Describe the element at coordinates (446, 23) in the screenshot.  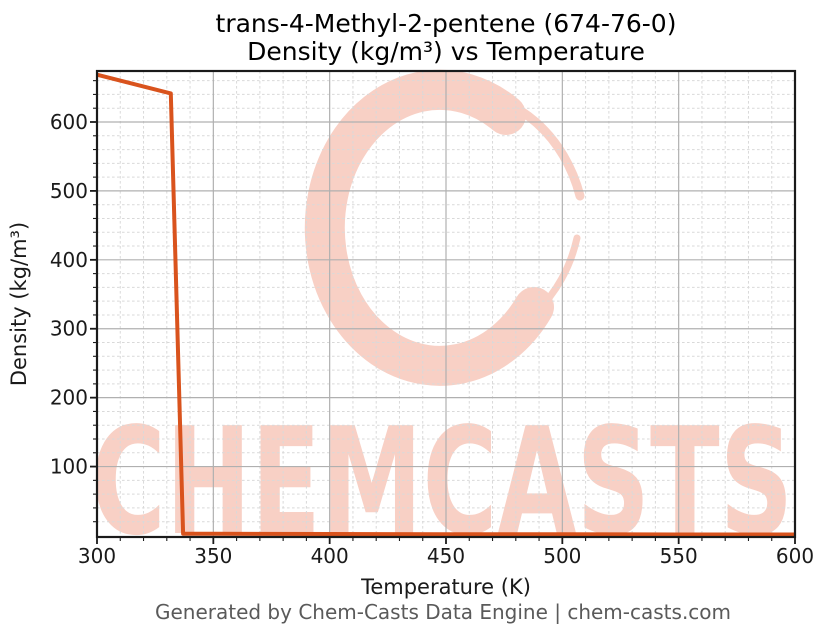
I see `chart-title-line1: trans-4-Methyl-2-pentene (674-76-0)` at that location.